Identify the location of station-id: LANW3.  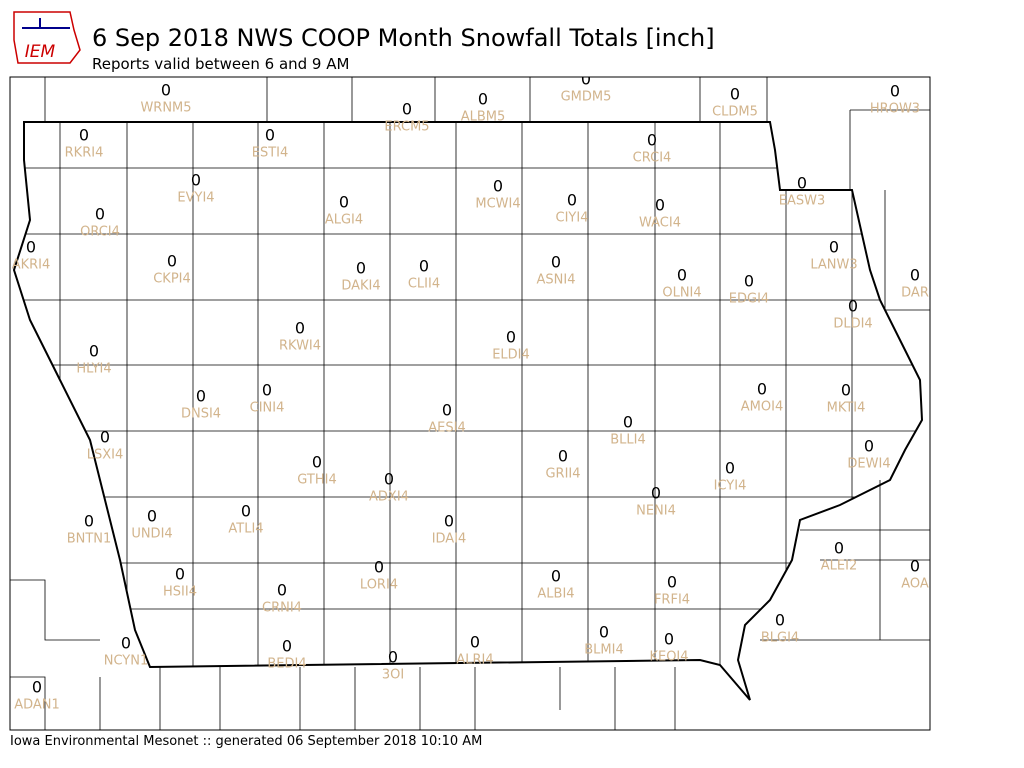
(833, 265).